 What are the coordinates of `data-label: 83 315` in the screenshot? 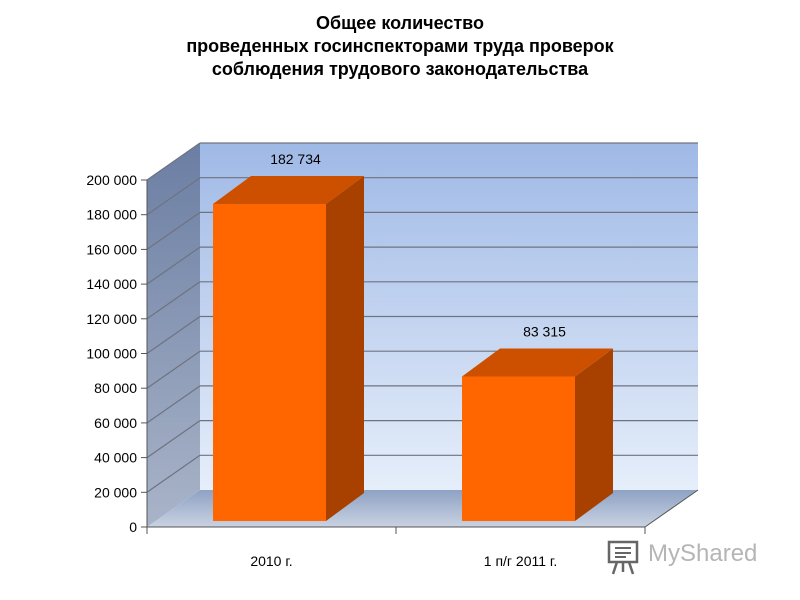 It's located at (544, 331).